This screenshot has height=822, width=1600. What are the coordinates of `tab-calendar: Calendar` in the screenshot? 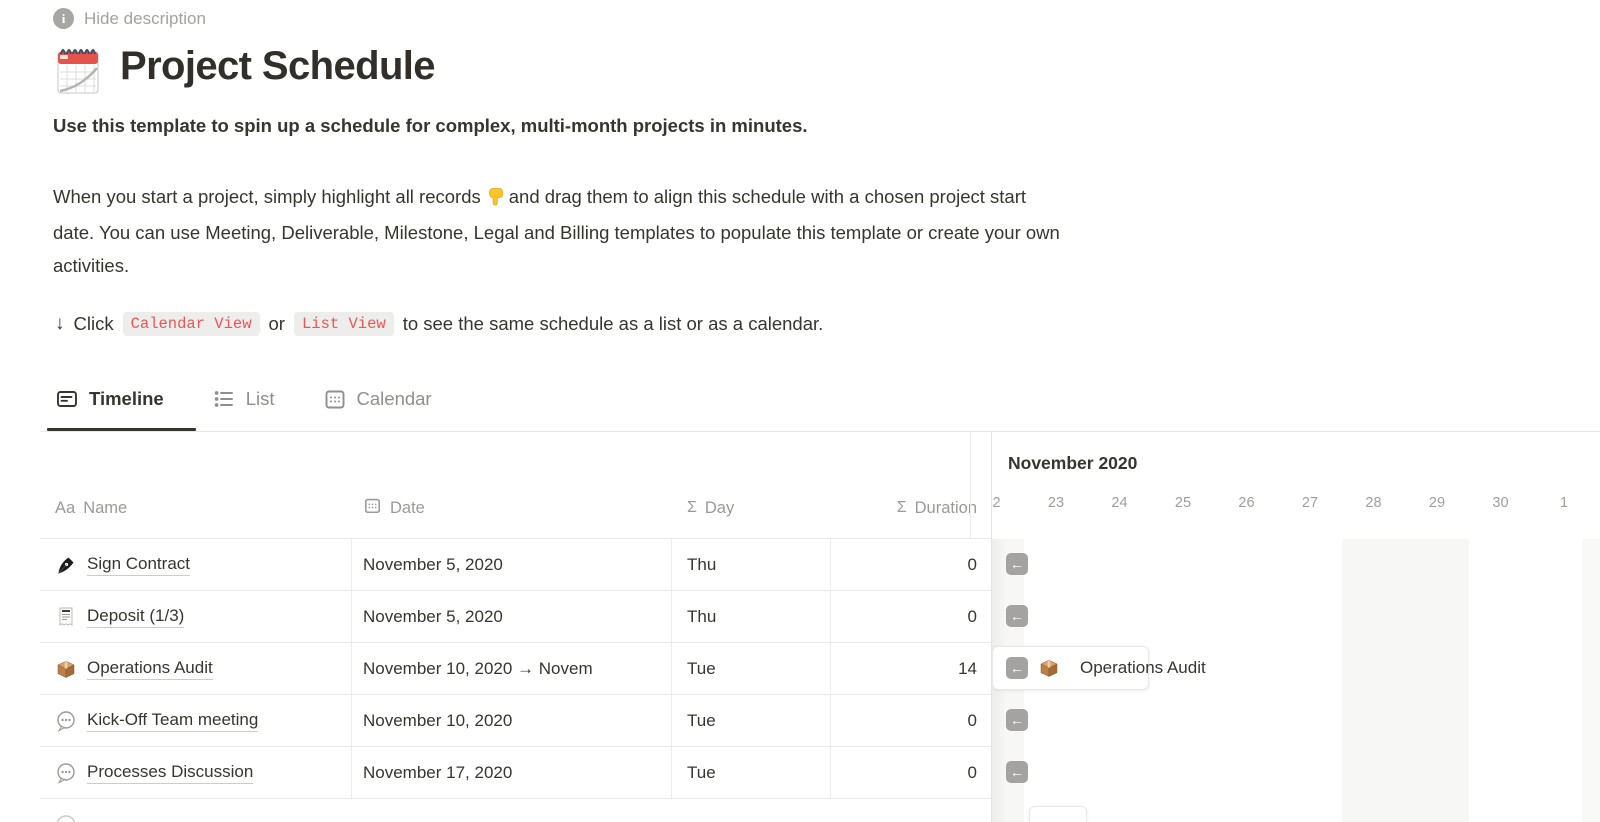 It's located at (377, 399).